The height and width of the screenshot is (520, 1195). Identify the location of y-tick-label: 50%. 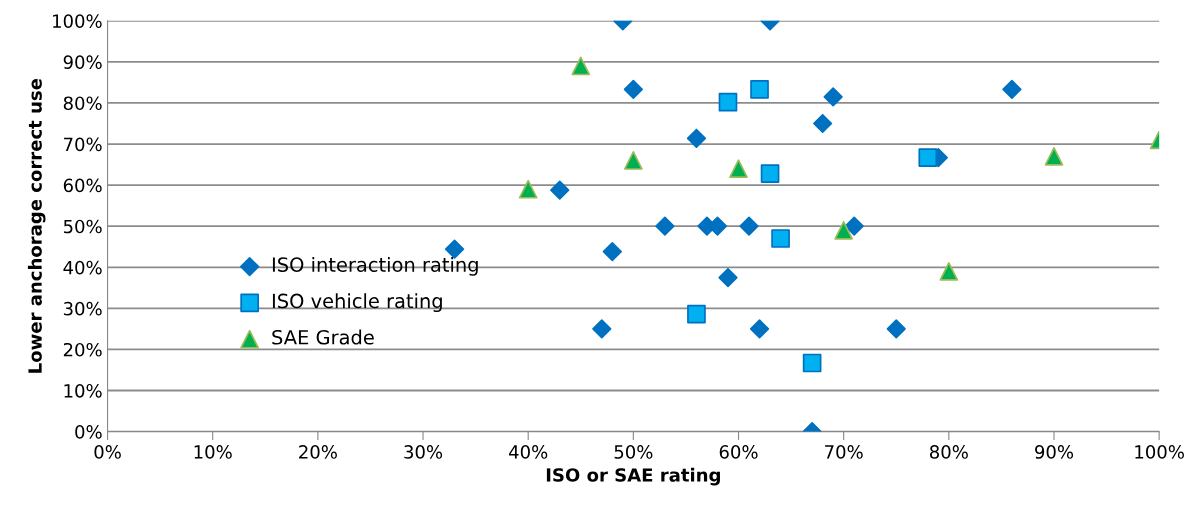
(82, 226).